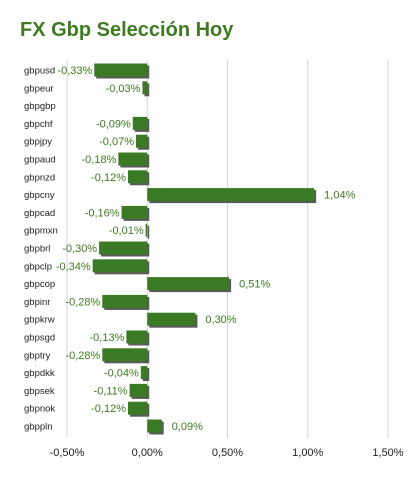 This screenshot has width=408, height=480. I want to click on value-label: 0,30%, so click(220, 320).